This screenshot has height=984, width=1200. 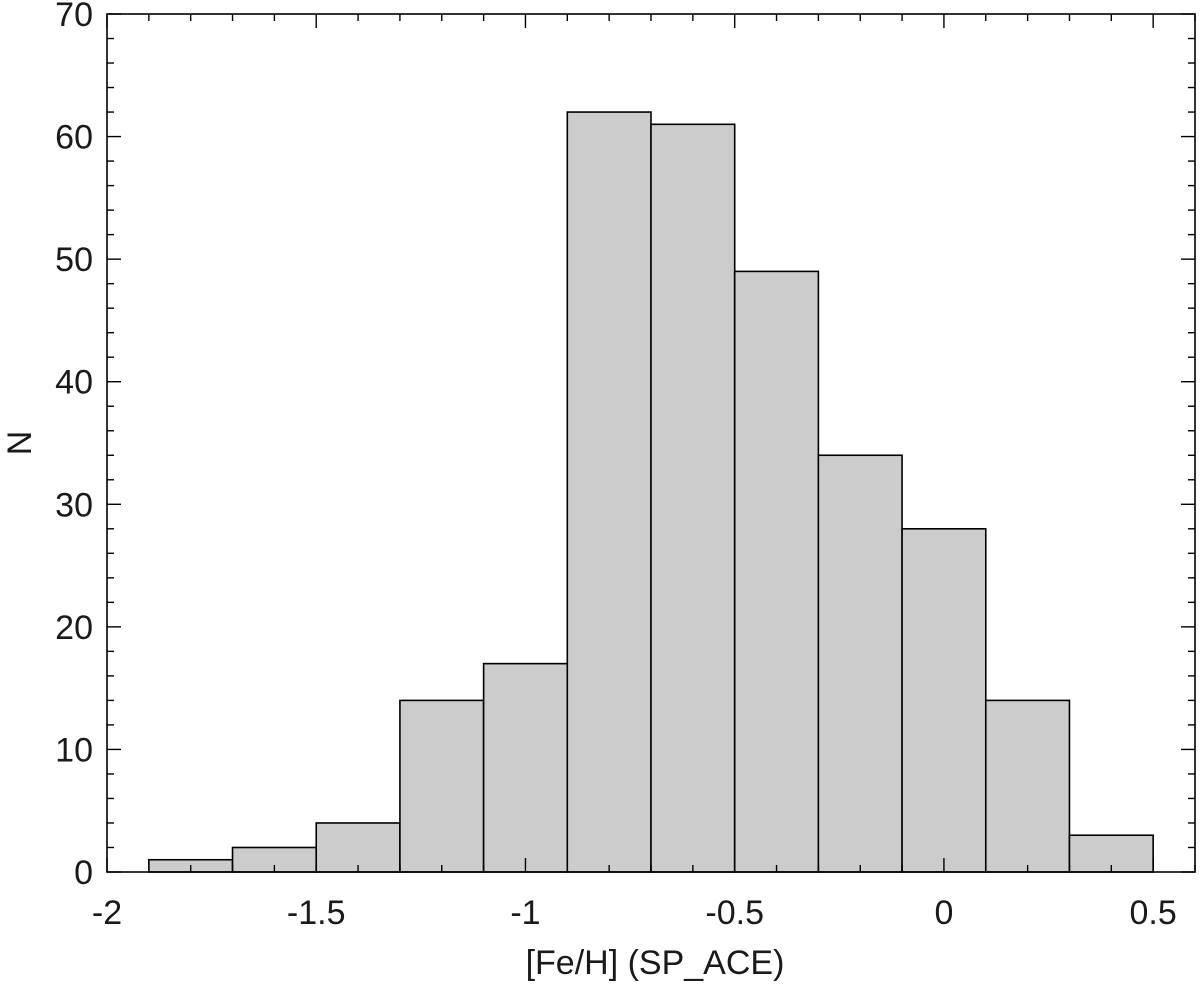 What do you see at coordinates (107, 913) in the screenshot?
I see `x-tick-label: -2` at bounding box center [107, 913].